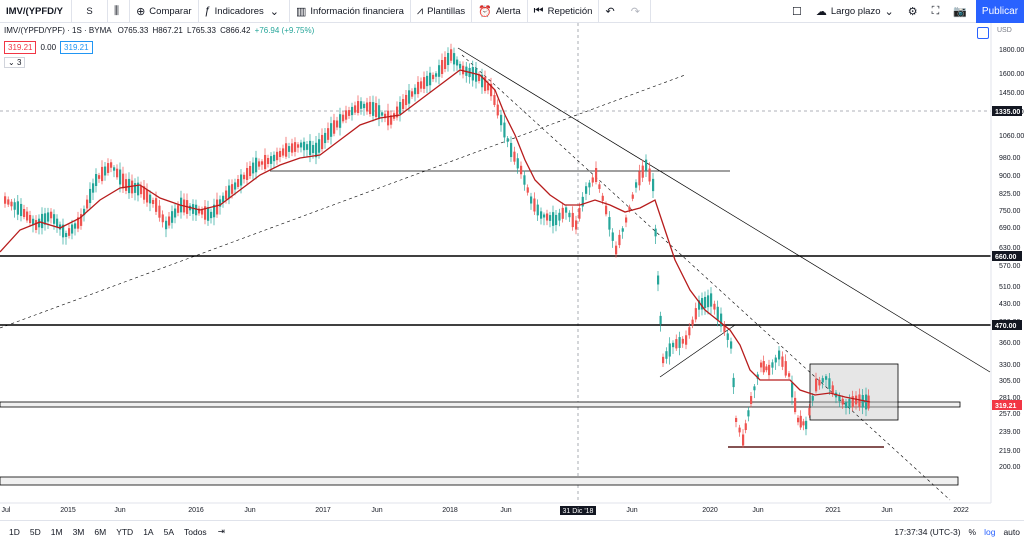  I want to click on settings-button: ⚙, so click(915, 11).